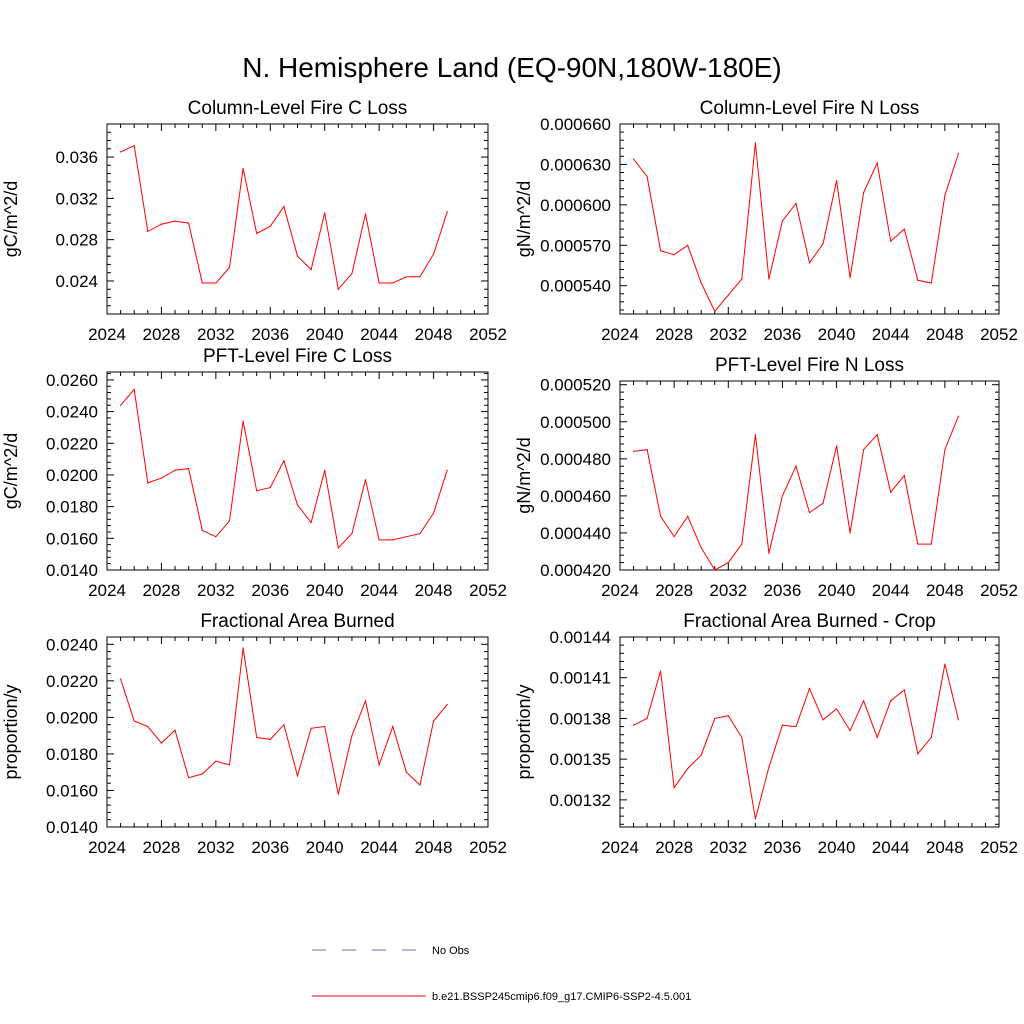 The image size is (1024, 1024). I want to click on x-tick-label: 2032, so click(728, 590).